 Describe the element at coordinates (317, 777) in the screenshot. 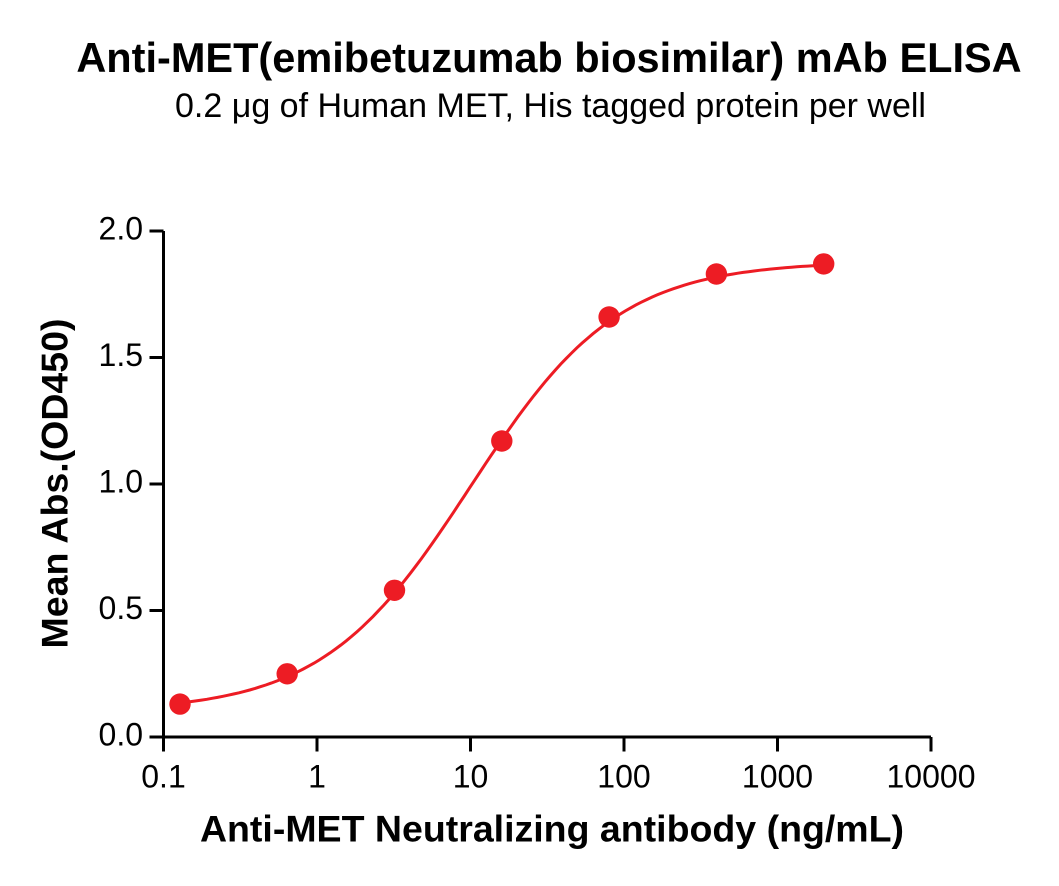

I see `svg-text: 1` at that location.